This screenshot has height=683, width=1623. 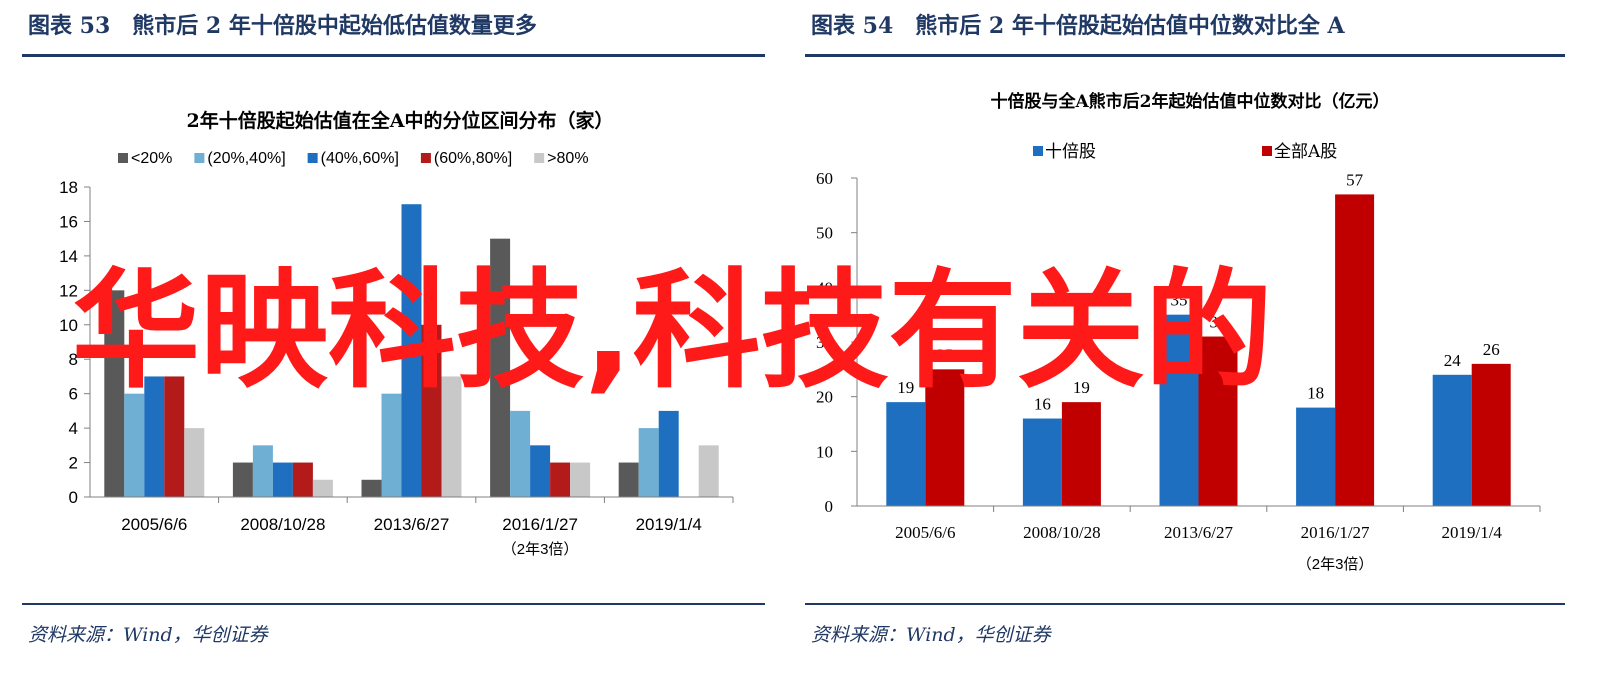 I want to click on chart-53-legend-label-3: (60%,80%], so click(x=473, y=158).